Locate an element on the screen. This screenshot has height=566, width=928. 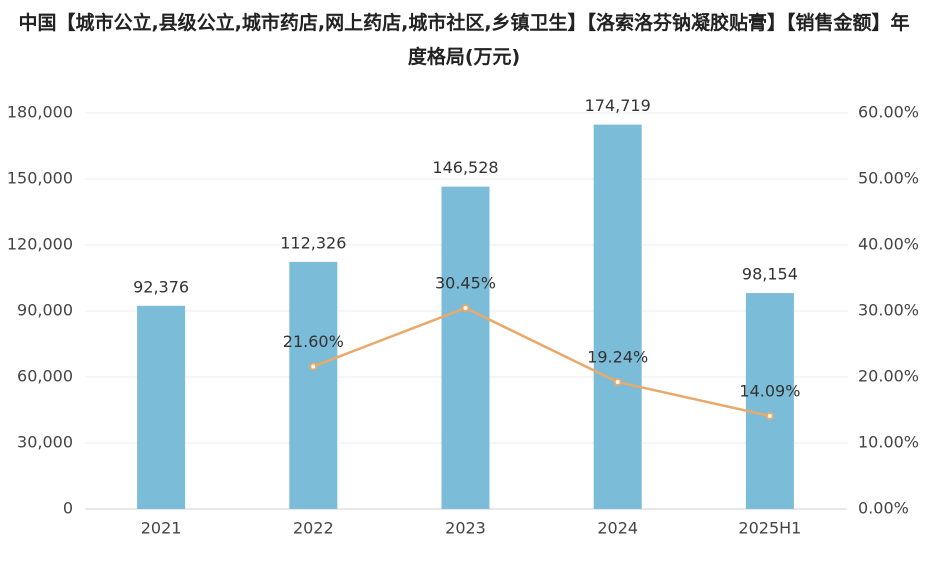
y-tick-label: 180,000 is located at coordinates (40, 112).